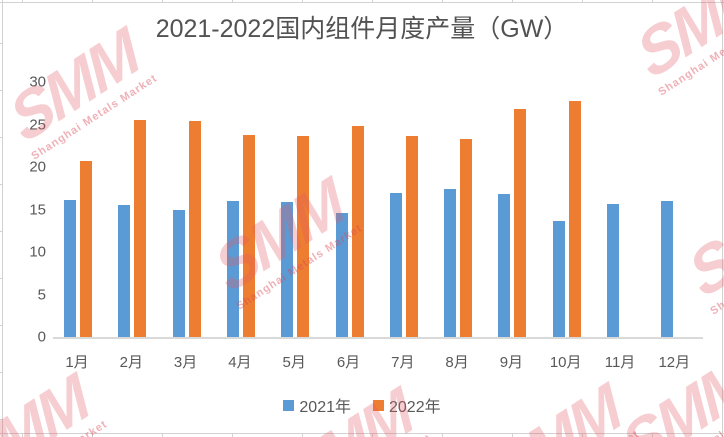 This screenshot has width=724, height=437. What do you see at coordinates (287, 269) in the screenshot?
I see `bar-2021年-5月` at bounding box center [287, 269].